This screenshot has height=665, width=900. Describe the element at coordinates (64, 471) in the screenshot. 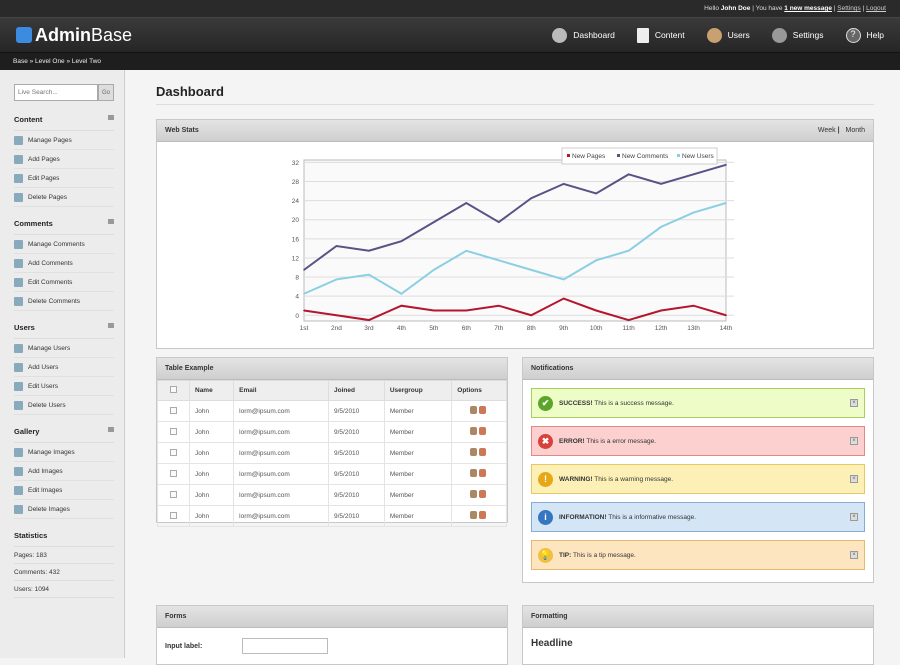

I see `sidebar-item: Add Images` at that location.